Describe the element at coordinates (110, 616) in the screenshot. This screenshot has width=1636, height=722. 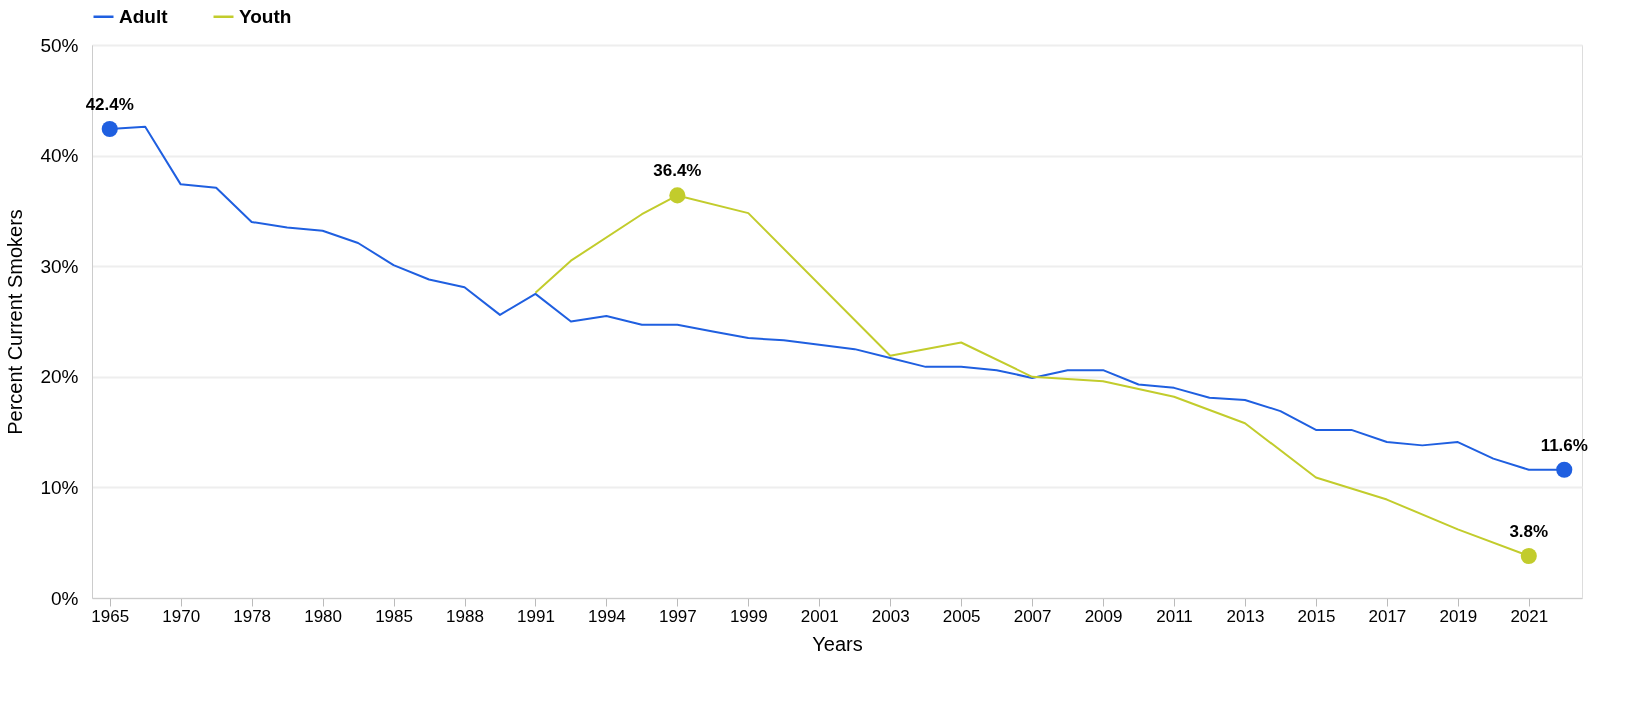
I see `x-tick-label: 1965` at that location.